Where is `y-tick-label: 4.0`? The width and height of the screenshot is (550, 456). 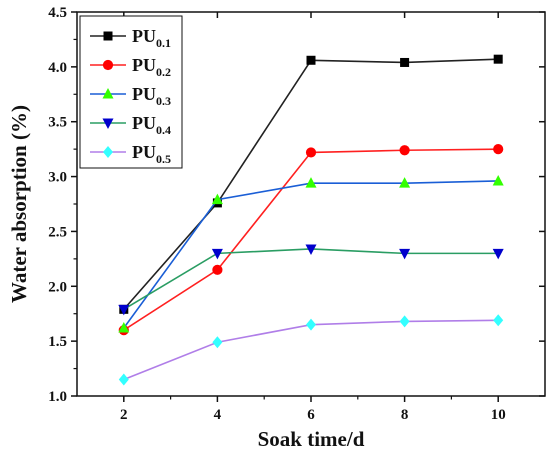 y-tick-label: 4.0 is located at coordinates (57, 68).